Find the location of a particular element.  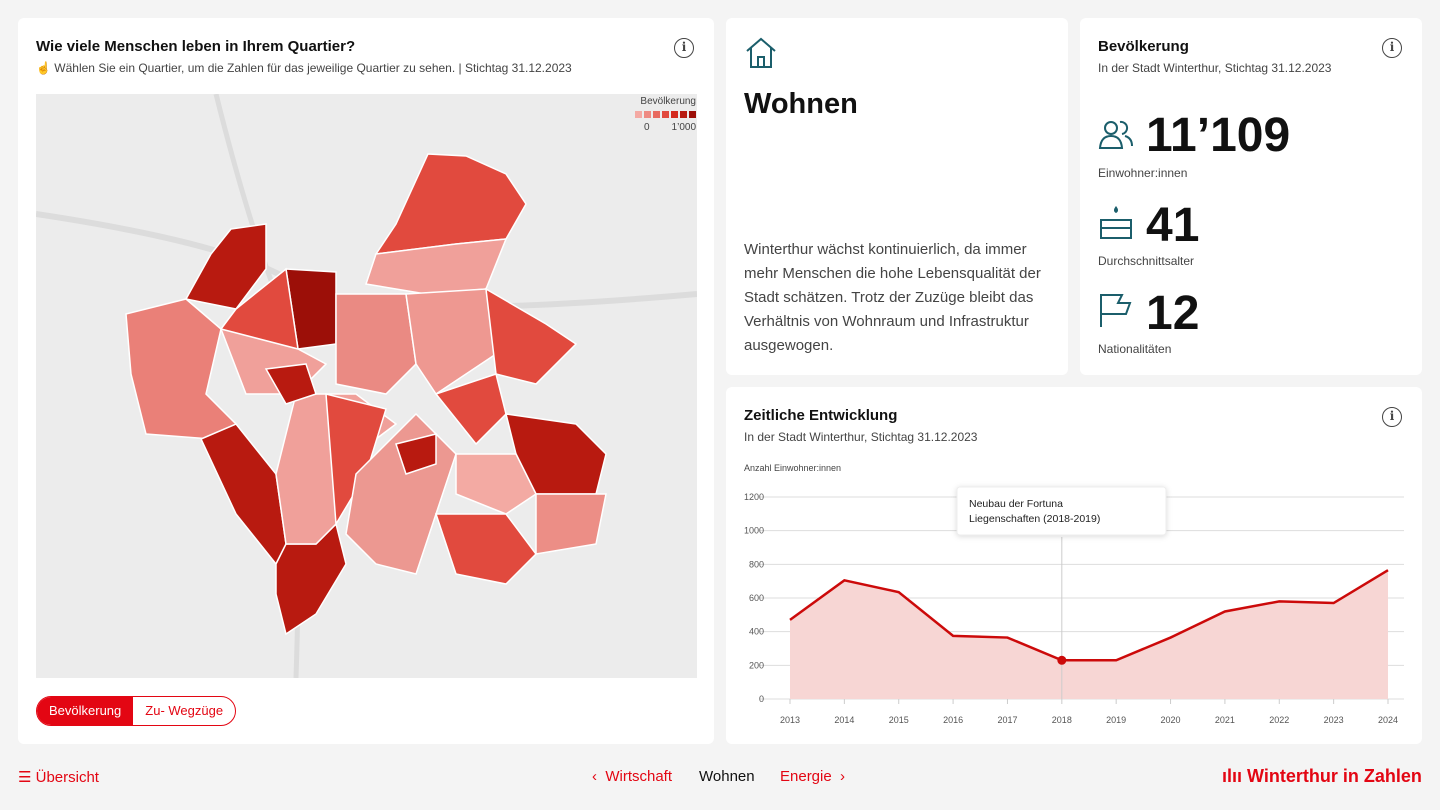

kpi-label: Nationalitäten is located at coordinates (1135, 349).